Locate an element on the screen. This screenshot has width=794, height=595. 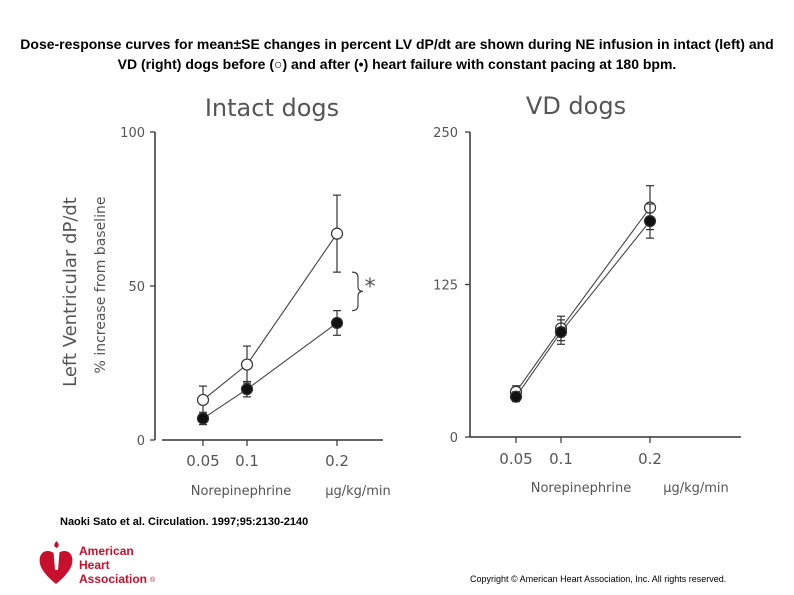
logo-line-2: Heart is located at coordinates (94, 565).